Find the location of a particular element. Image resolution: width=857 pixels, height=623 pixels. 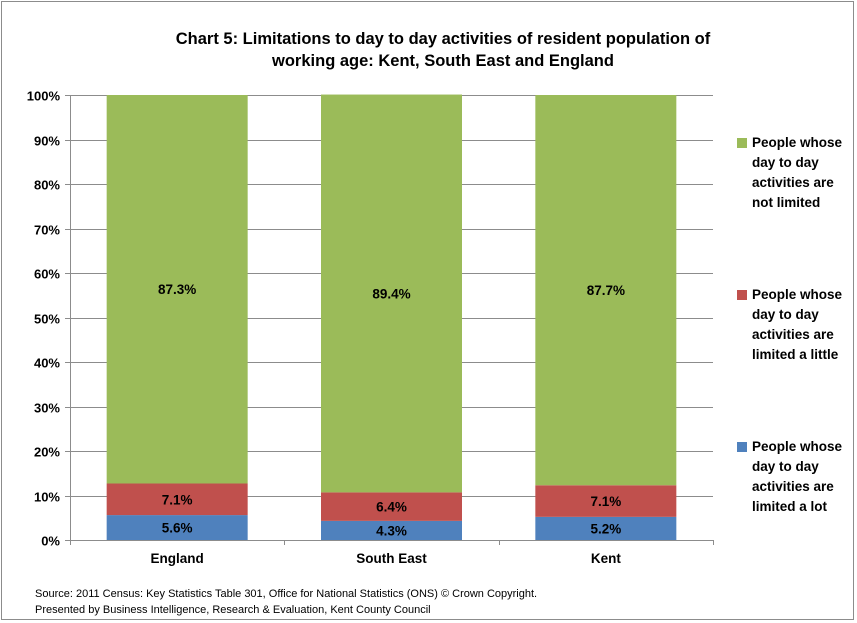

y-tick-label: 60% is located at coordinates (47, 274).